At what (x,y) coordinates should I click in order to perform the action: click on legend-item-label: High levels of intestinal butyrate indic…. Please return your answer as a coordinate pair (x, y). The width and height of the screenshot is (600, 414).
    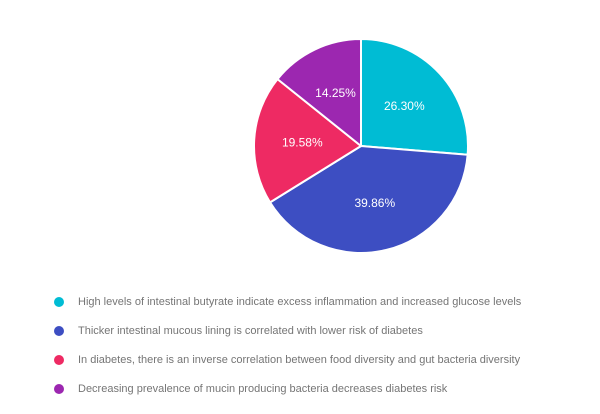
    Looking at the image, I should click on (300, 302).